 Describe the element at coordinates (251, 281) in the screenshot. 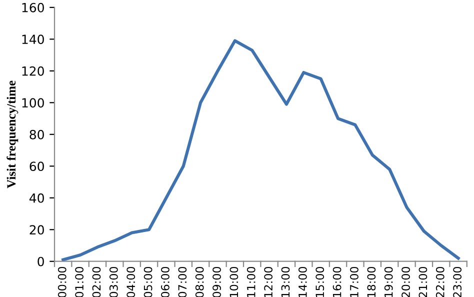

I see `x-tick-label: 11:00` at that location.